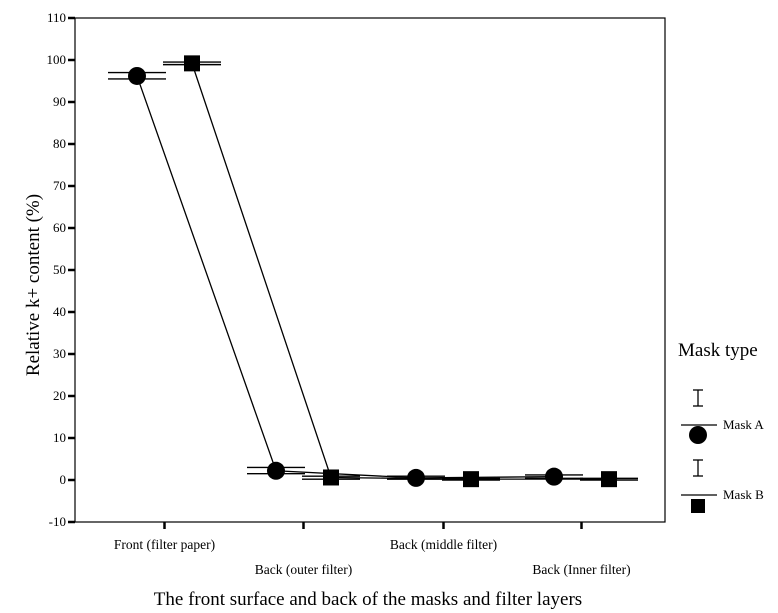 This screenshot has width=778, height=613. What do you see at coordinates (303, 569) in the screenshot?
I see `x-tick-label: Back (outer filter)` at bounding box center [303, 569].